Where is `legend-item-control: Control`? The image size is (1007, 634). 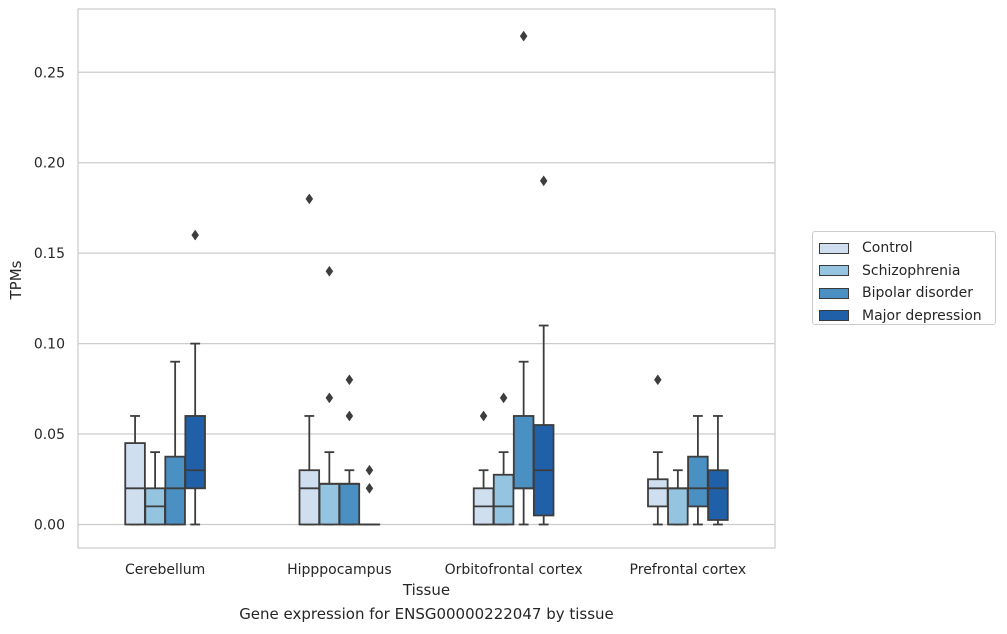
legend-item-control: Control is located at coordinates (907, 248).